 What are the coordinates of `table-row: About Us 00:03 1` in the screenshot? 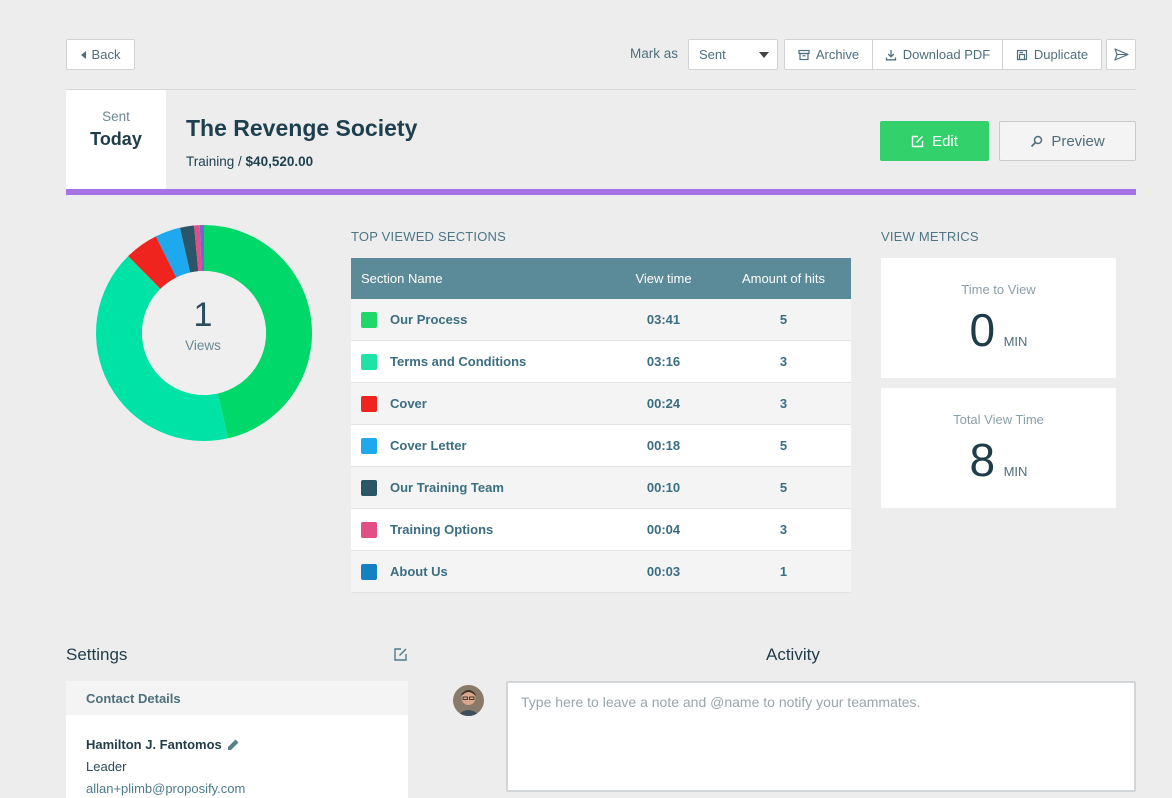 It's located at (601, 572).